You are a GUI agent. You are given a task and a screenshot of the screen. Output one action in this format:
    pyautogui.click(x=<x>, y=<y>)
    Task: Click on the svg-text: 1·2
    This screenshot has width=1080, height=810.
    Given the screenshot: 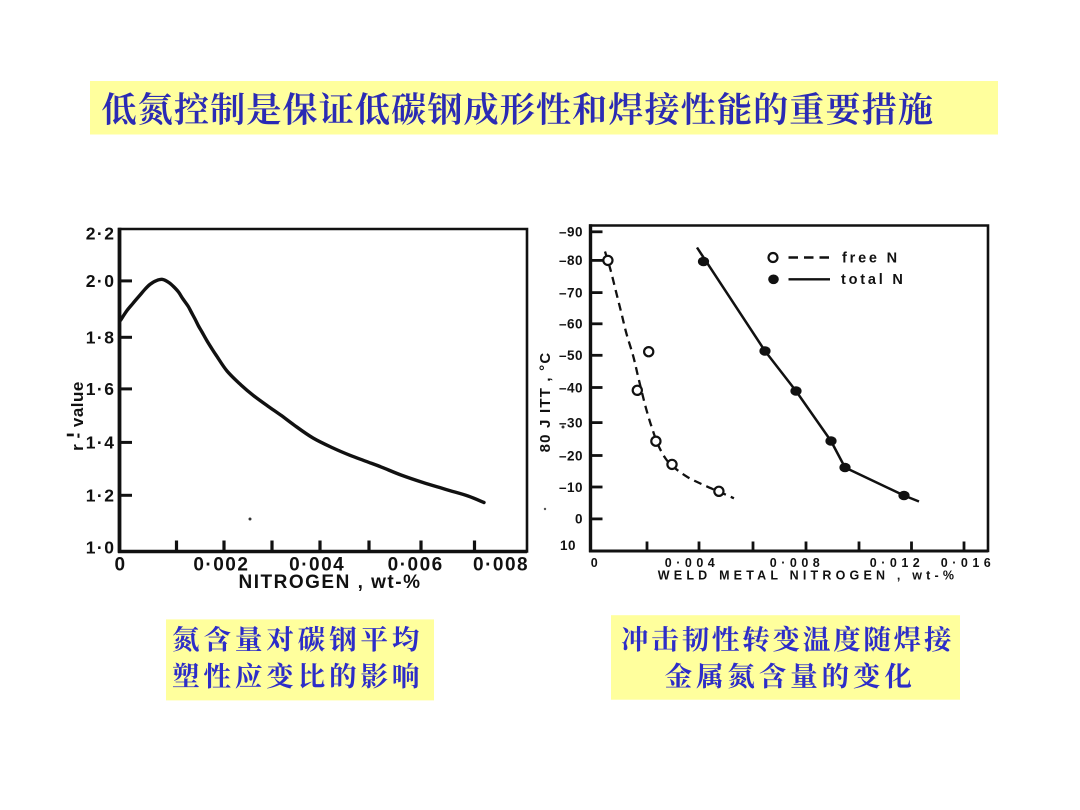 What is the action you would take?
    pyautogui.click(x=101, y=495)
    